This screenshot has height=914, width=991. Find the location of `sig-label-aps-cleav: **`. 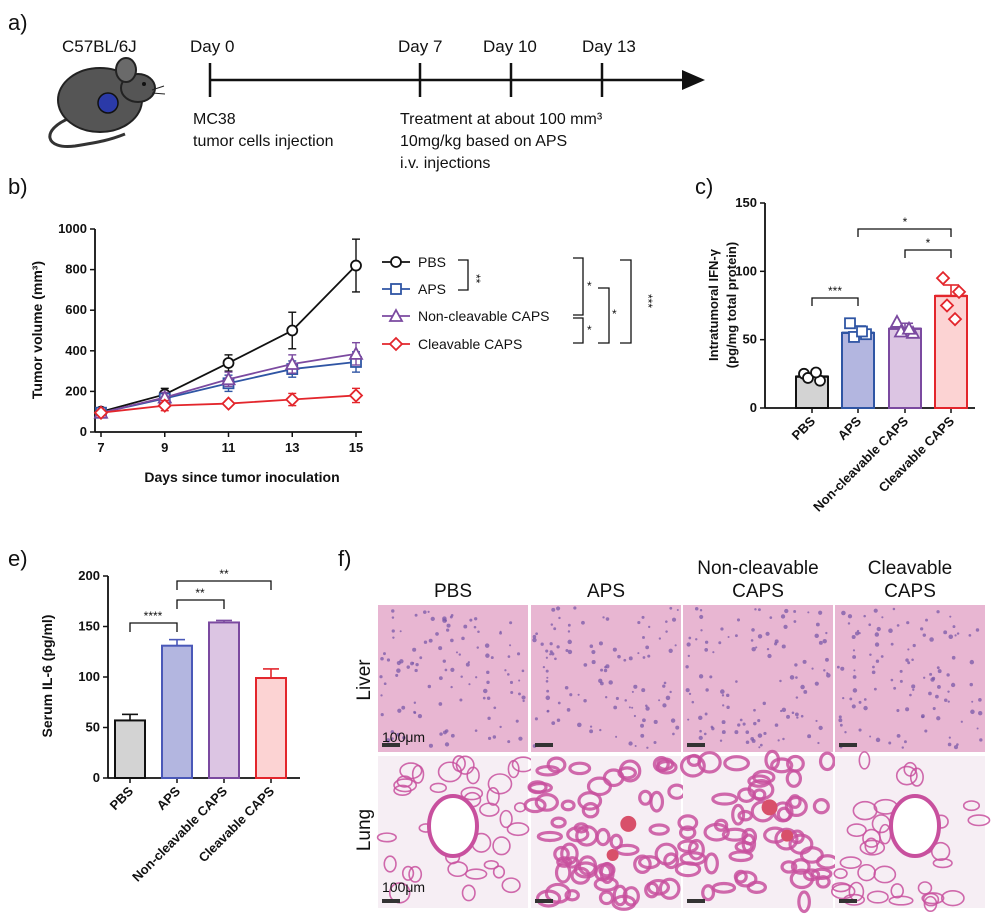

sig-label-aps-cleav: ** is located at coordinates (224, 574).